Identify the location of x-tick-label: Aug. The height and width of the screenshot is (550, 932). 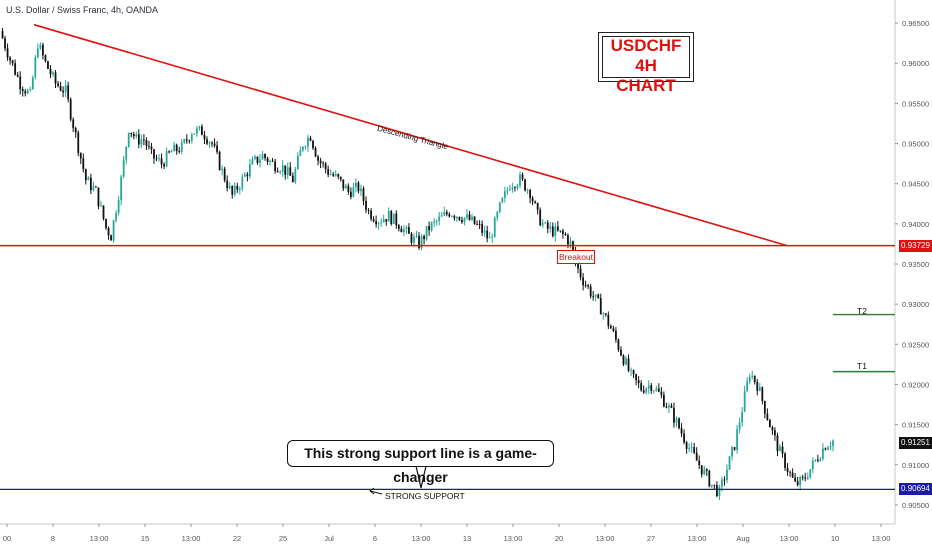
(742, 538).